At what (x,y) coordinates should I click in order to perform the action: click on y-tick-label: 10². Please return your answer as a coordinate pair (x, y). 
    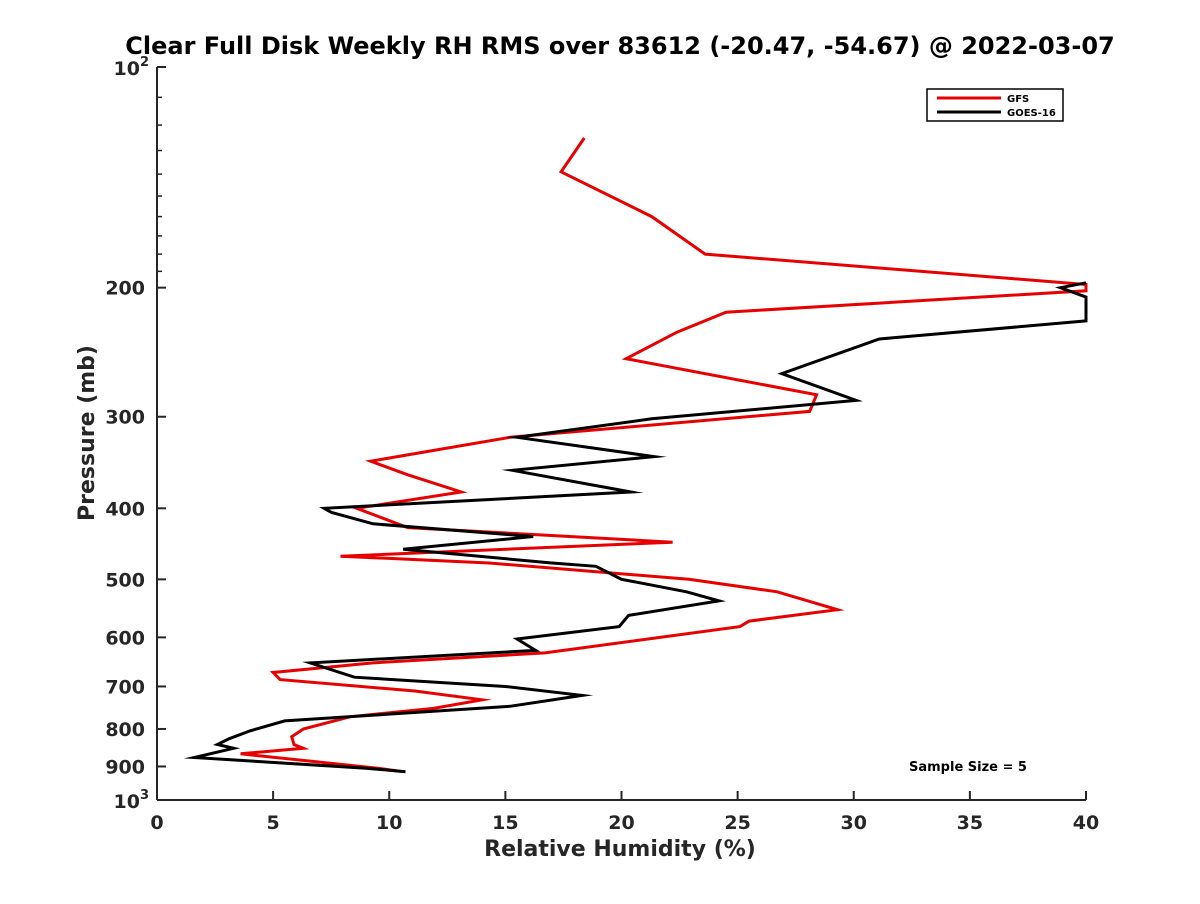
    Looking at the image, I should click on (132, 67).